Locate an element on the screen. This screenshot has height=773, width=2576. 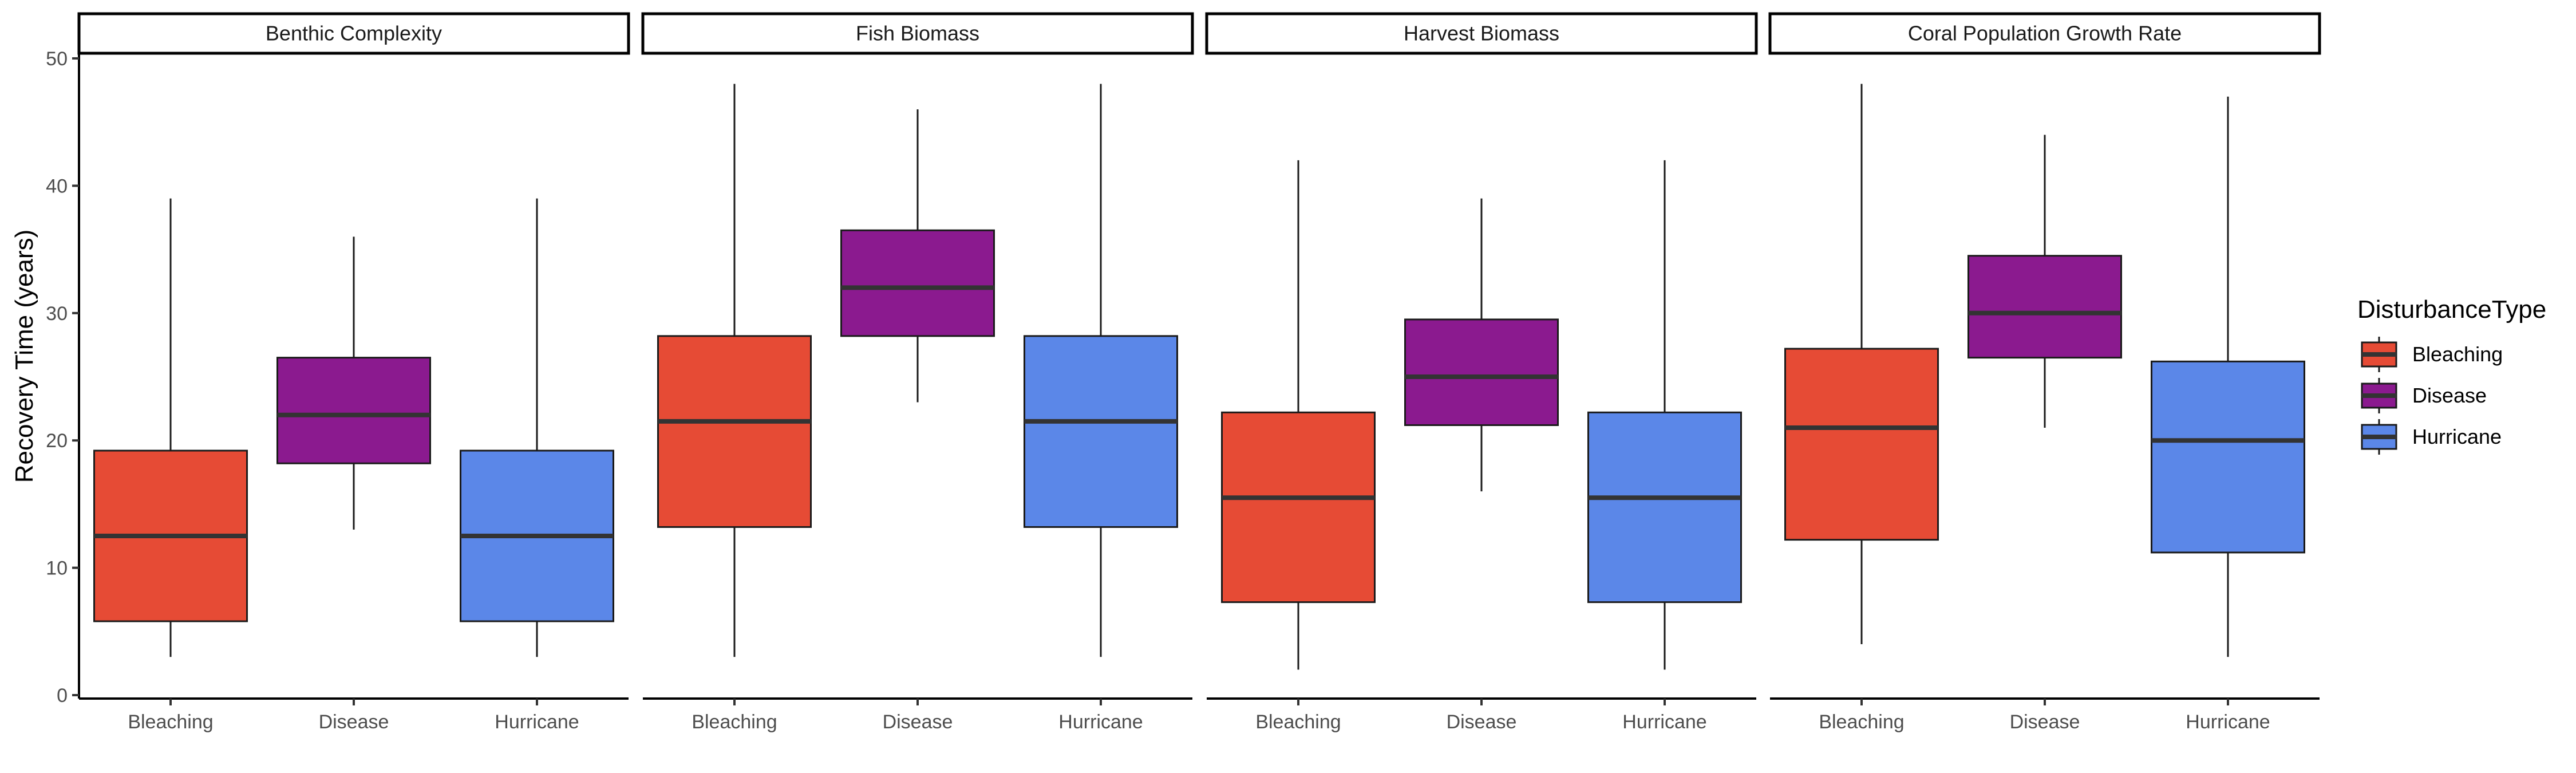
legend-title: DisturbanceType is located at coordinates (2451, 309).